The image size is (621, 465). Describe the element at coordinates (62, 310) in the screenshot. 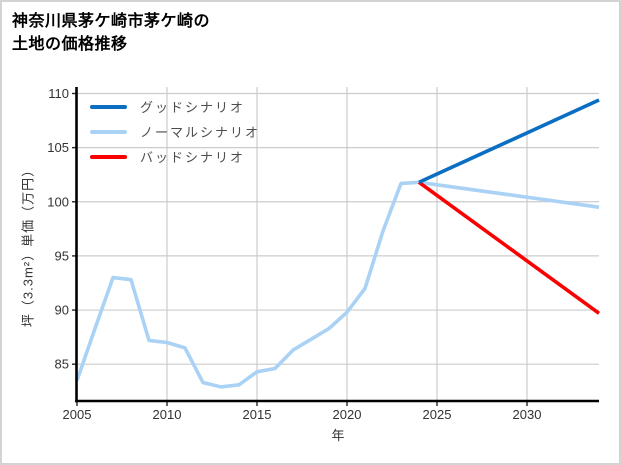

I see `y-tick-label-90: 90` at that location.